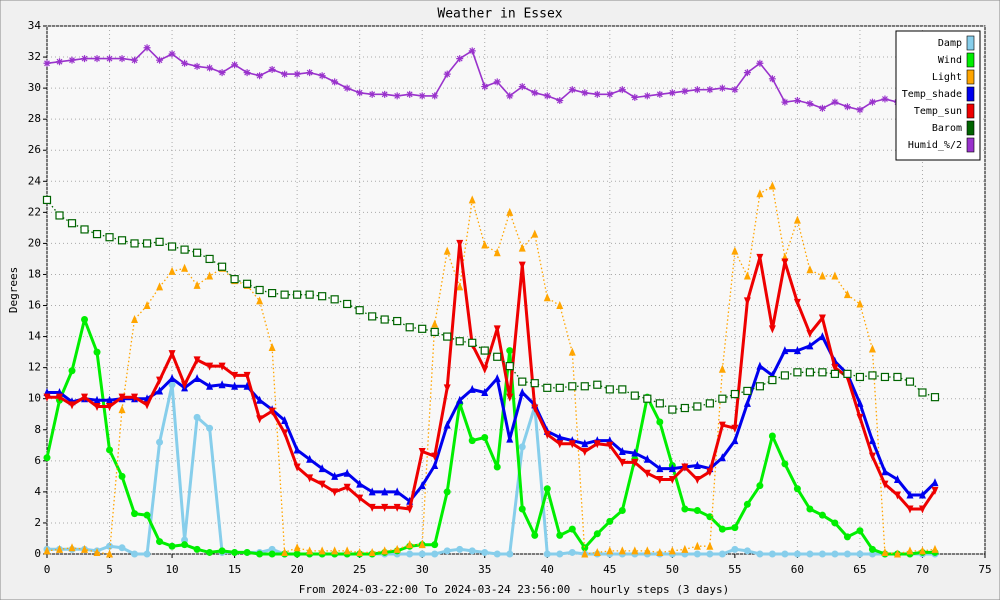  I want to click on y-tick-label: 12, so click(34, 367).